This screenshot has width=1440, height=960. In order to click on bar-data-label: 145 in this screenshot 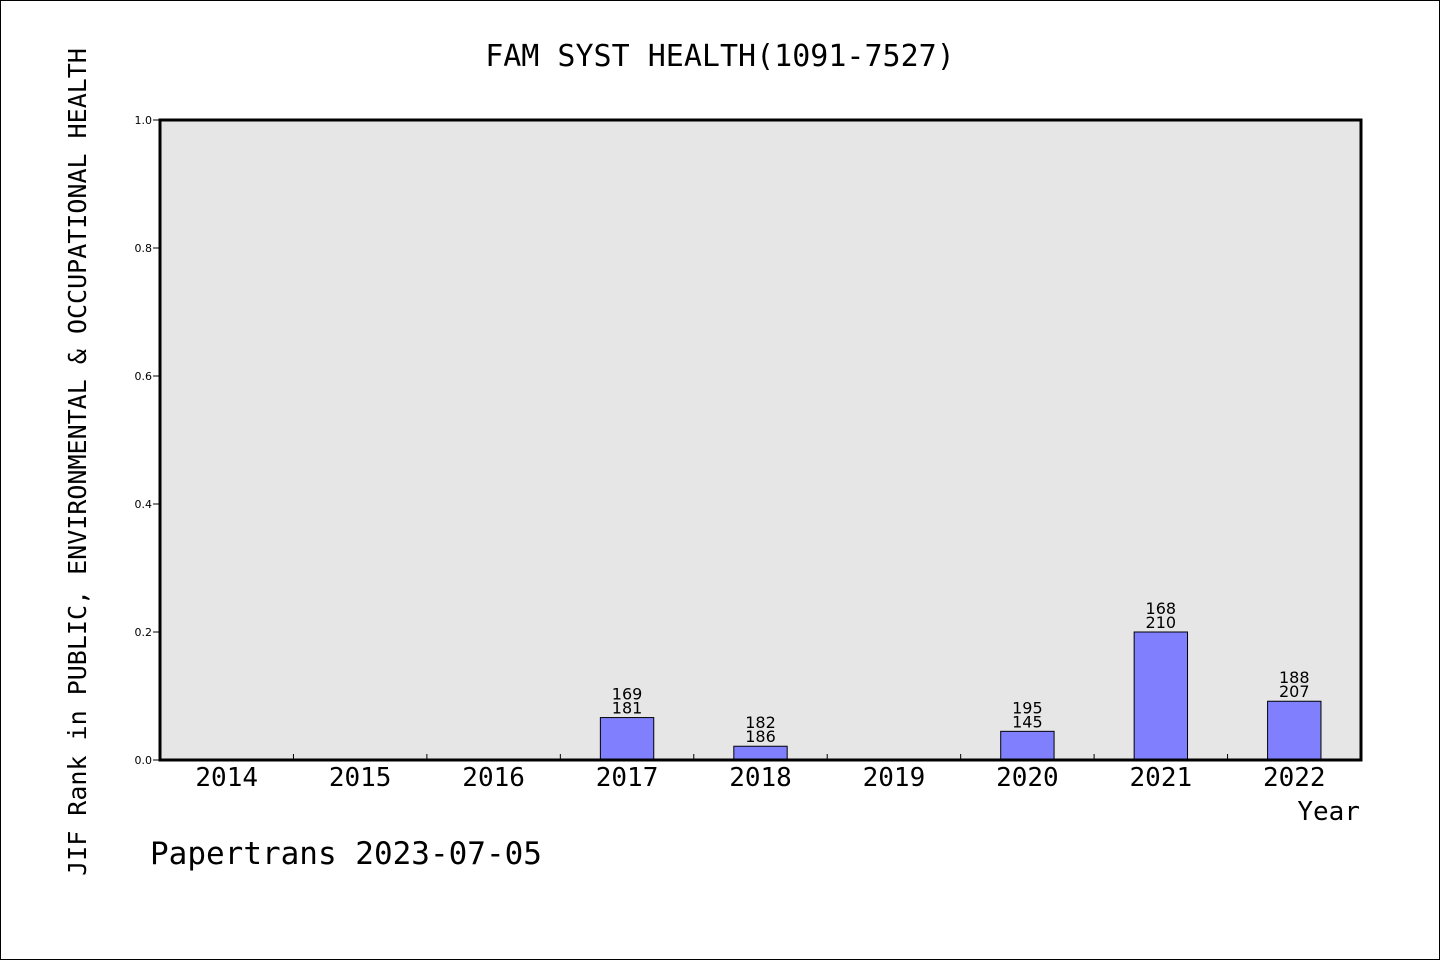, I will do `click(1027, 721)`.